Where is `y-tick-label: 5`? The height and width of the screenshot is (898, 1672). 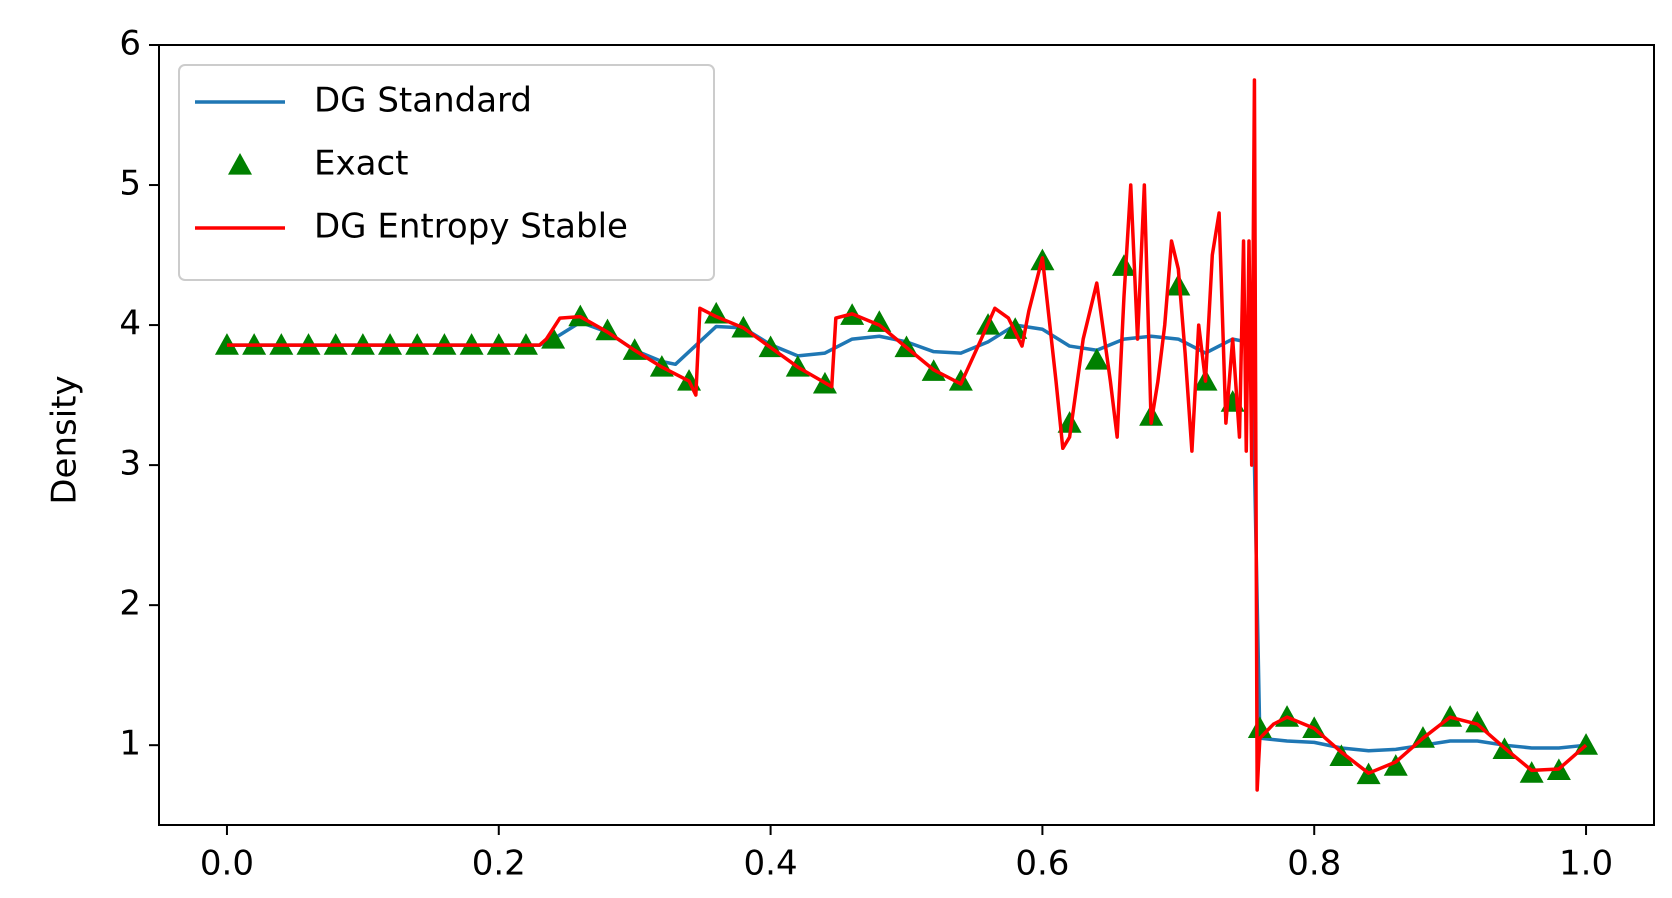 y-tick-label: 5 is located at coordinates (130, 184).